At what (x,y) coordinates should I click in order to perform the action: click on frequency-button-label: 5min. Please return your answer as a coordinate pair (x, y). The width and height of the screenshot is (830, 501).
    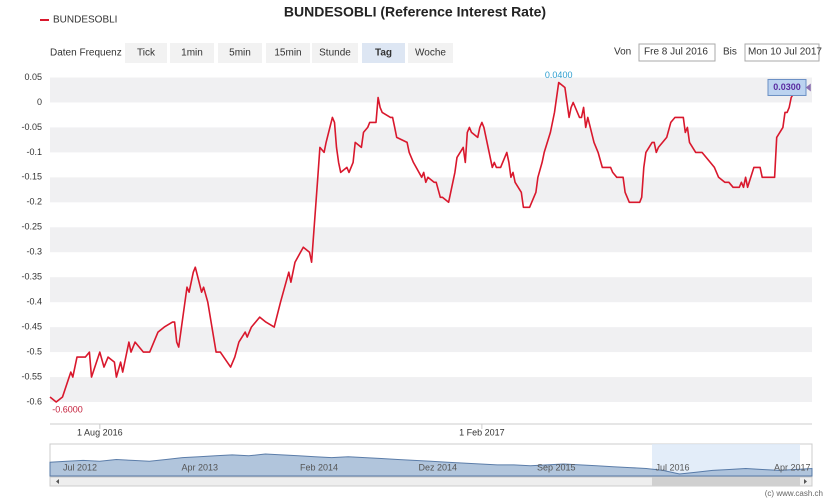
    Looking at the image, I should click on (240, 53).